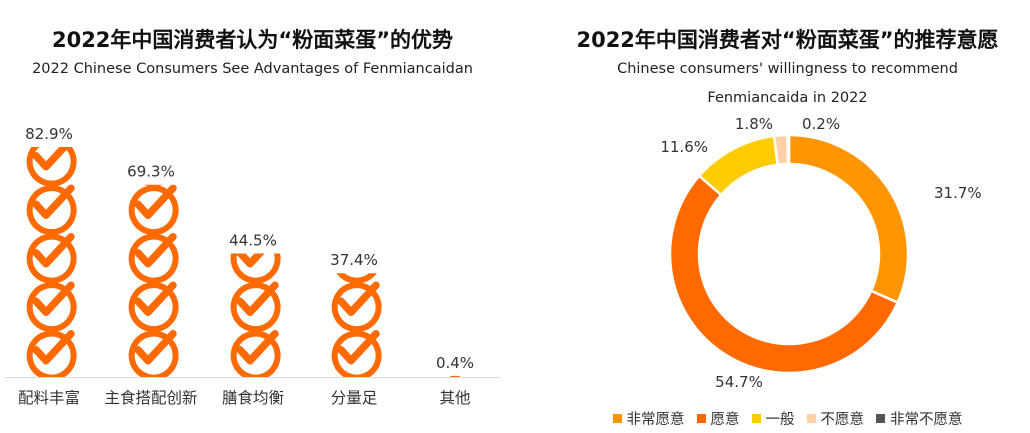 The image size is (1030, 433). What do you see at coordinates (151, 172) in the screenshot?
I see `bar-value-label: 69.3%` at bounding box center [151, 172].